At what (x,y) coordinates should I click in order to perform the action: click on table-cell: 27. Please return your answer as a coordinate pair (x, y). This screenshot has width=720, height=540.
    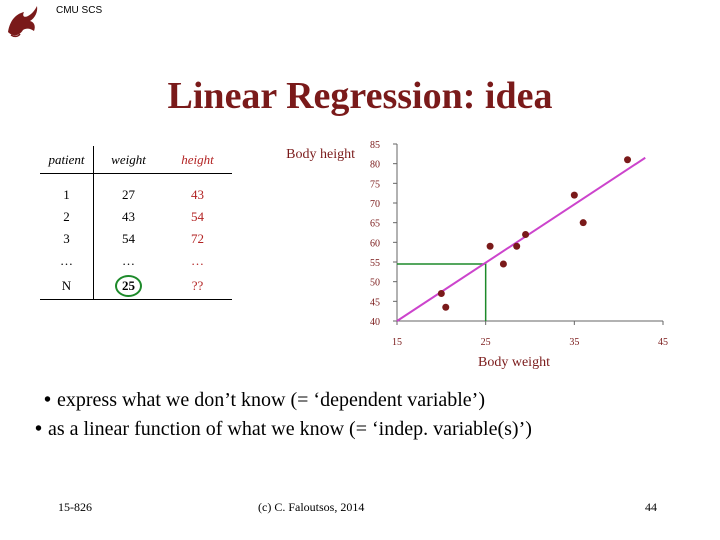
    Looking at the image, I should click on (128, 195).